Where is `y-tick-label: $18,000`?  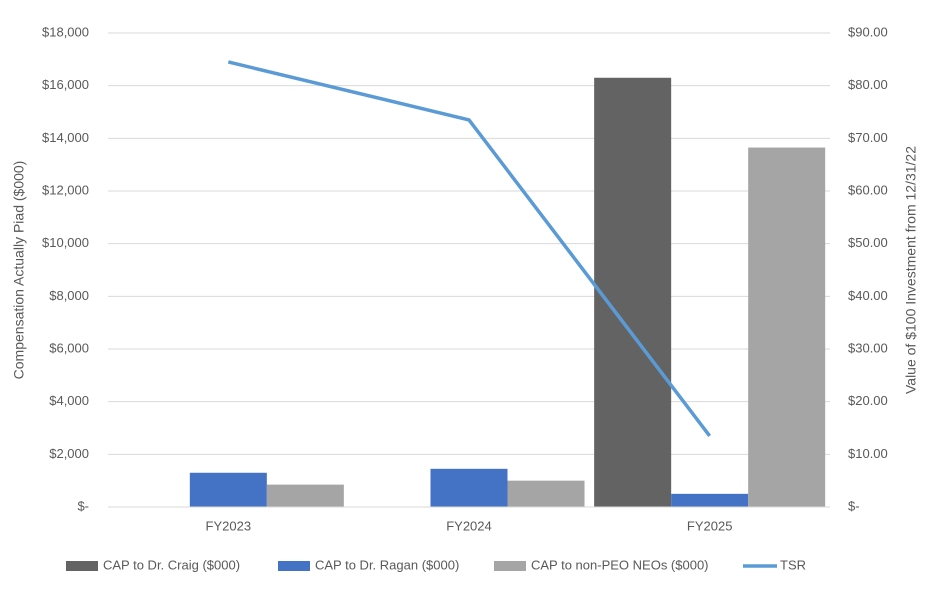 y-tick-label: $18,000 is located at coordinates (65, 31).